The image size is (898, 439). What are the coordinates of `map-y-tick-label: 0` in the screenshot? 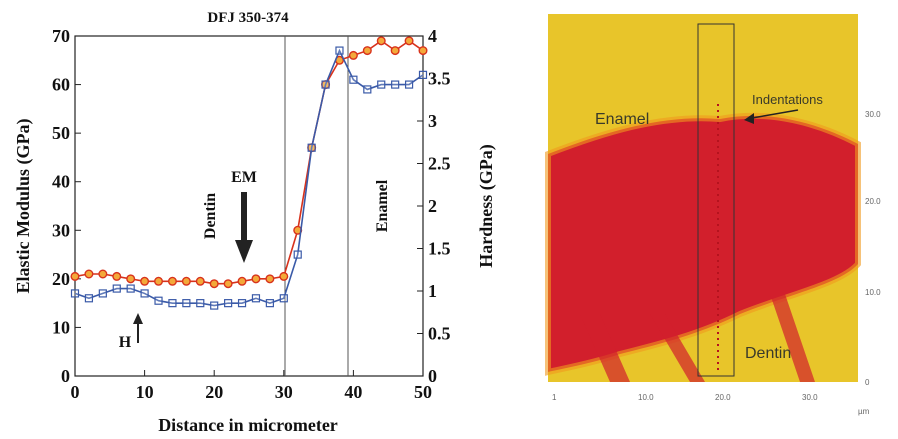 It's located at (867, 382).